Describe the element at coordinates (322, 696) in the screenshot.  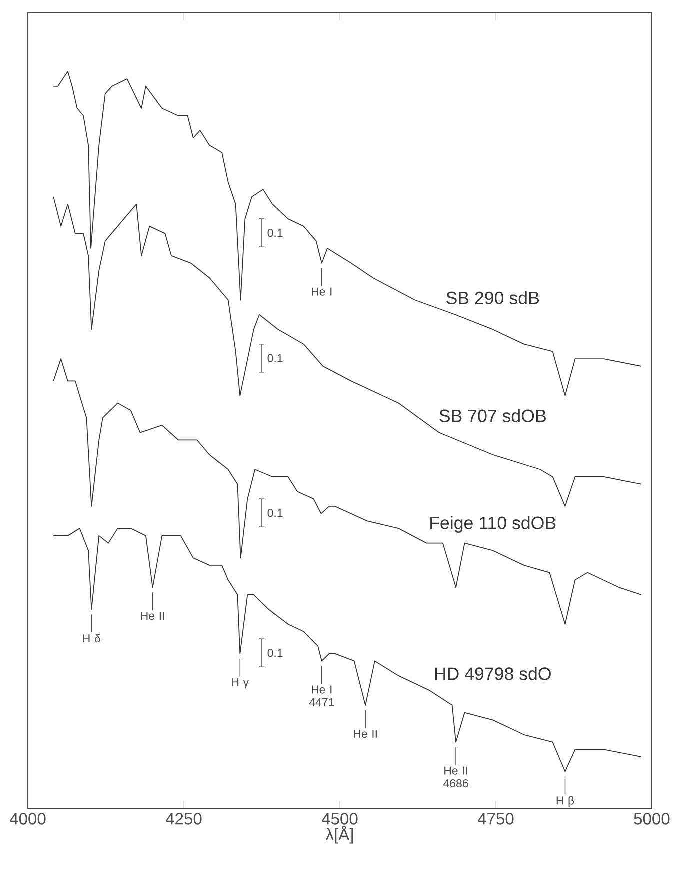
I see `annotation: He I 4471` at that location.